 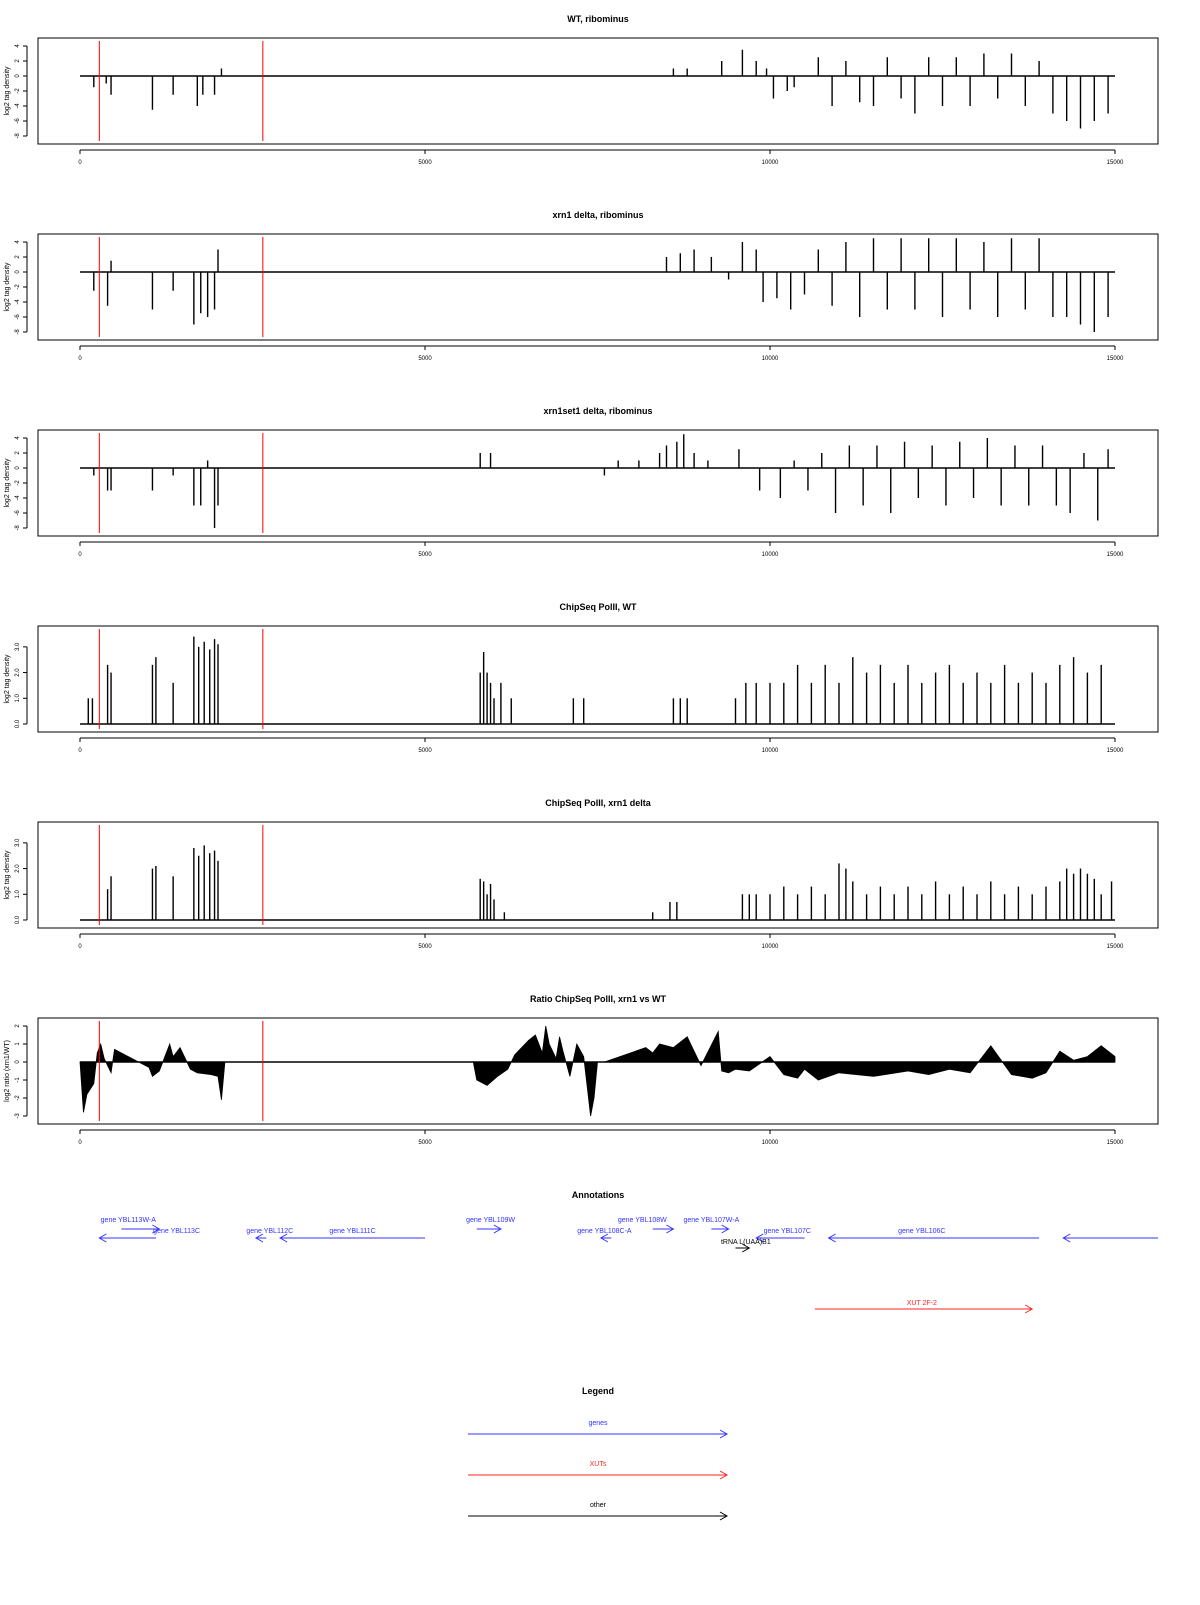 What do you see at coordinates (490, 1220) in the screenshot?
I see `feature-label: gene YBL109W` at bounding box center [490, 1220].